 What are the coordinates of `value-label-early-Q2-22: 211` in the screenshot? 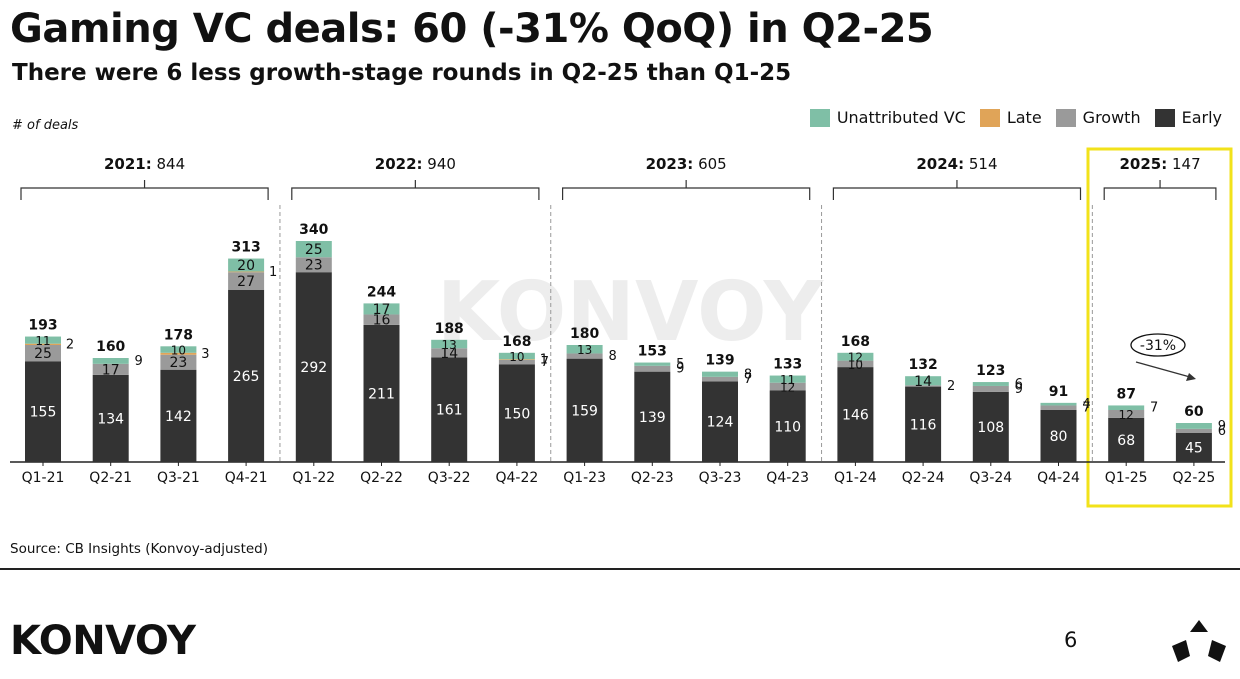 It's located at (381, 394).